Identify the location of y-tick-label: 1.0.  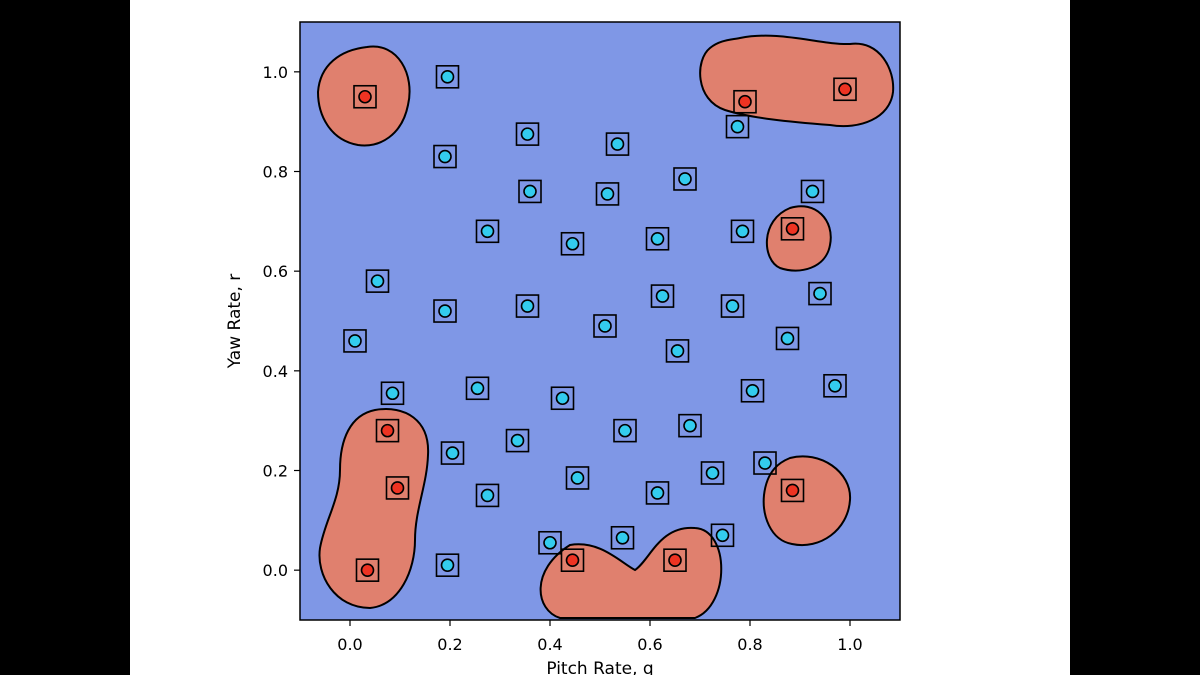
(275, 72).